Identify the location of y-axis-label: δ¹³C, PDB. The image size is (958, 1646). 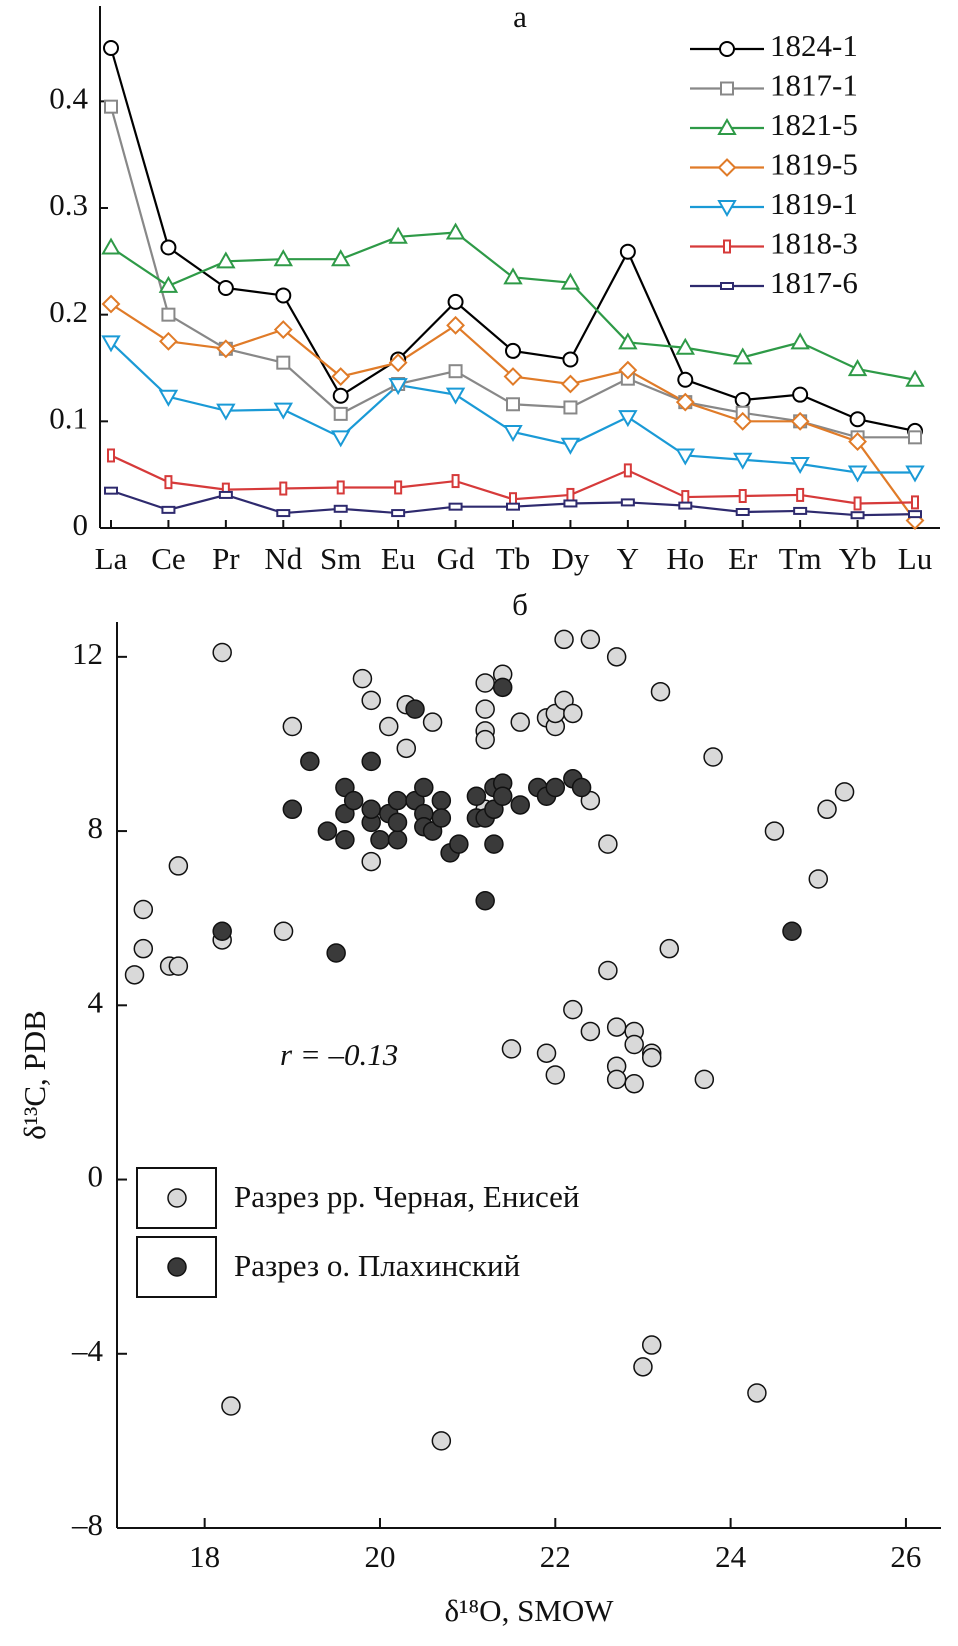
(34, 1075).